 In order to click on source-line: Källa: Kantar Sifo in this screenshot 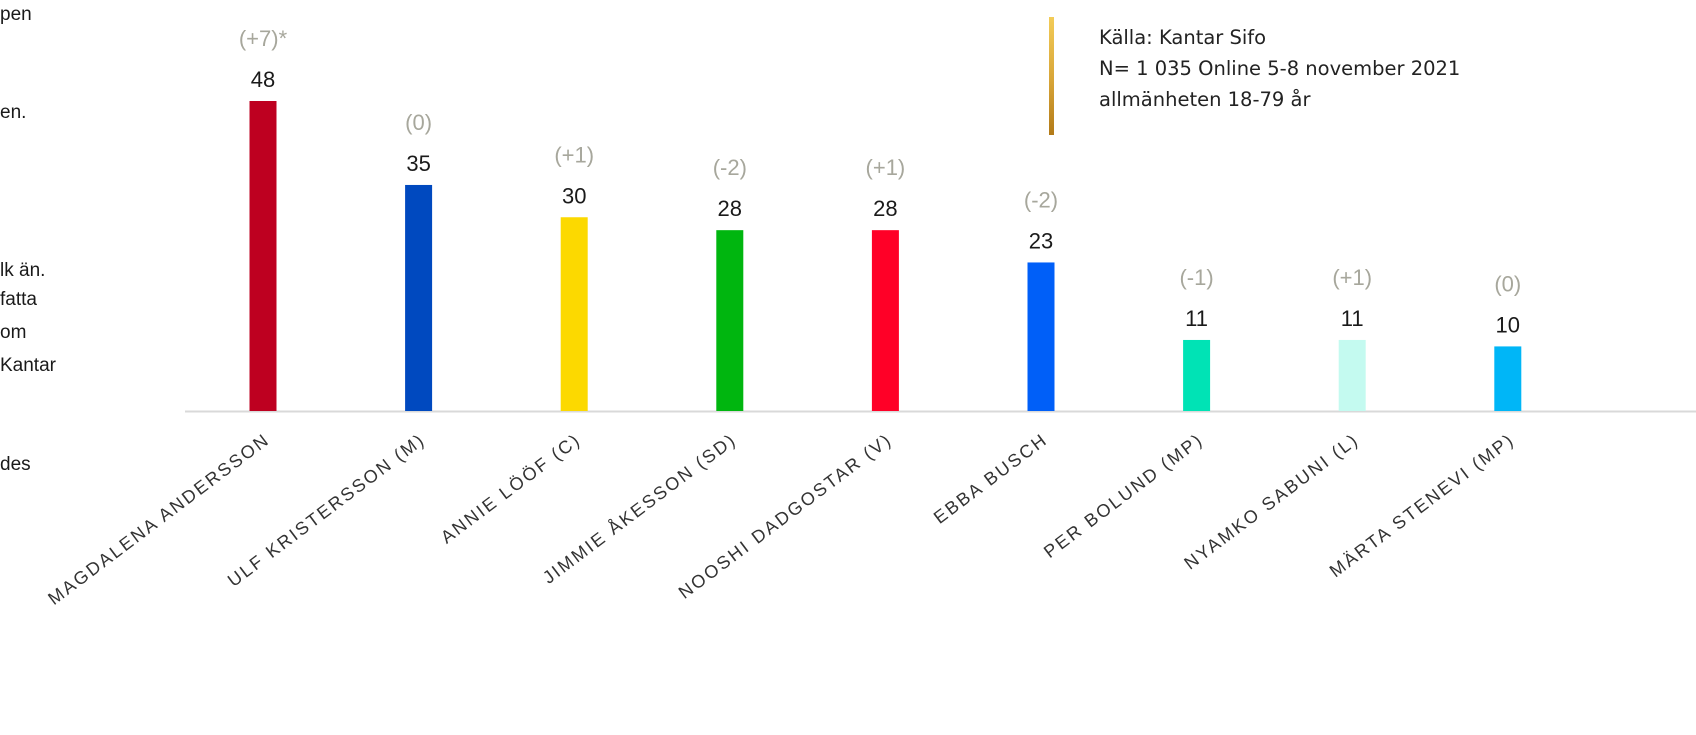, I will do `click(1183, 37)`.